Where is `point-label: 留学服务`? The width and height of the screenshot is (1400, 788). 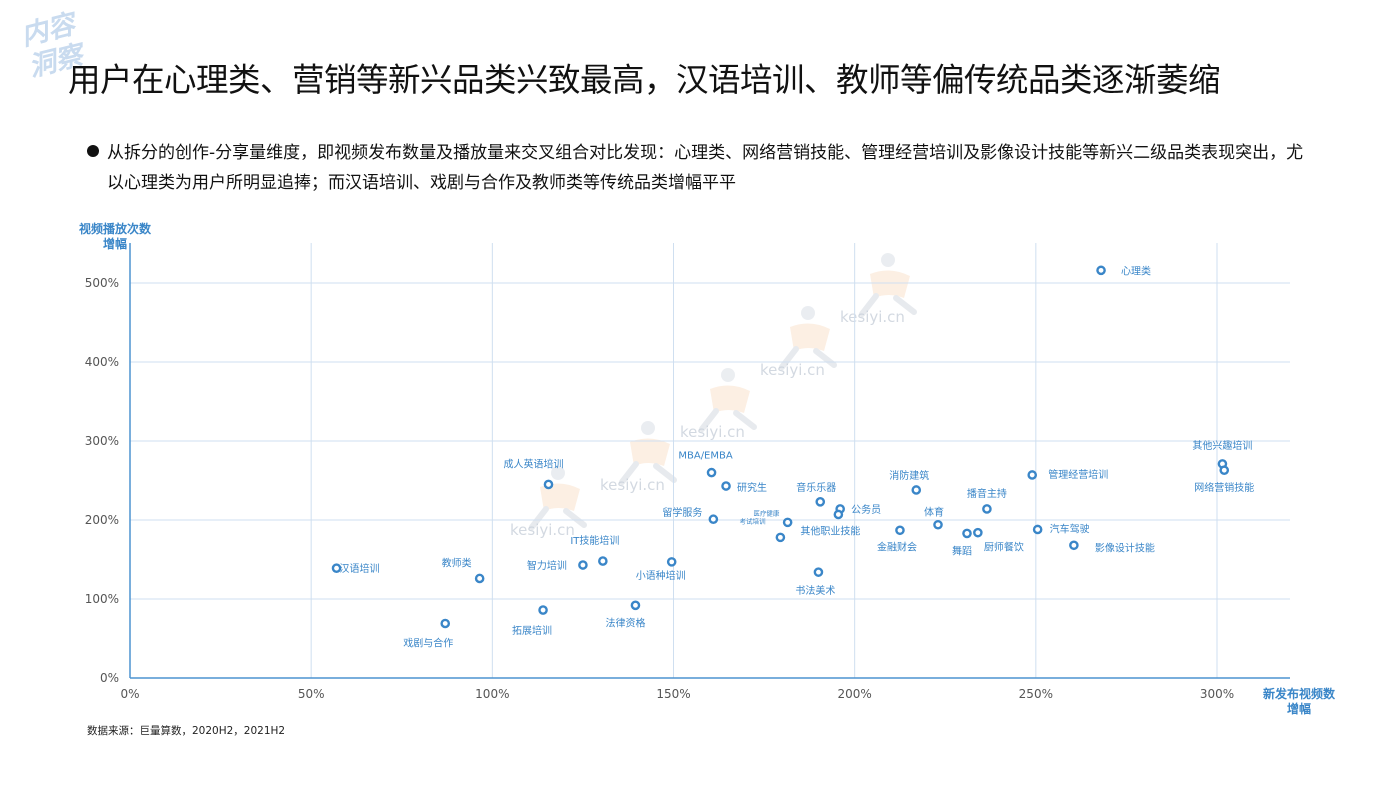 point-label: 留学服务 is located at coordinates (682, 512).